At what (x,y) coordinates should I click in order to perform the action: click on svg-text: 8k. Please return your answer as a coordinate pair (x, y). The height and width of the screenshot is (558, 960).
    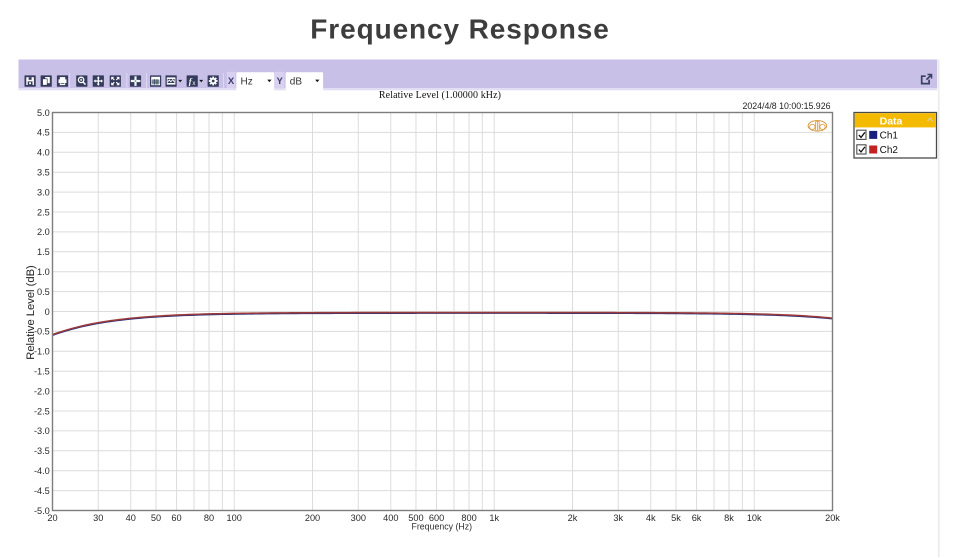
    Looking at the image, I should click on (729, 518).